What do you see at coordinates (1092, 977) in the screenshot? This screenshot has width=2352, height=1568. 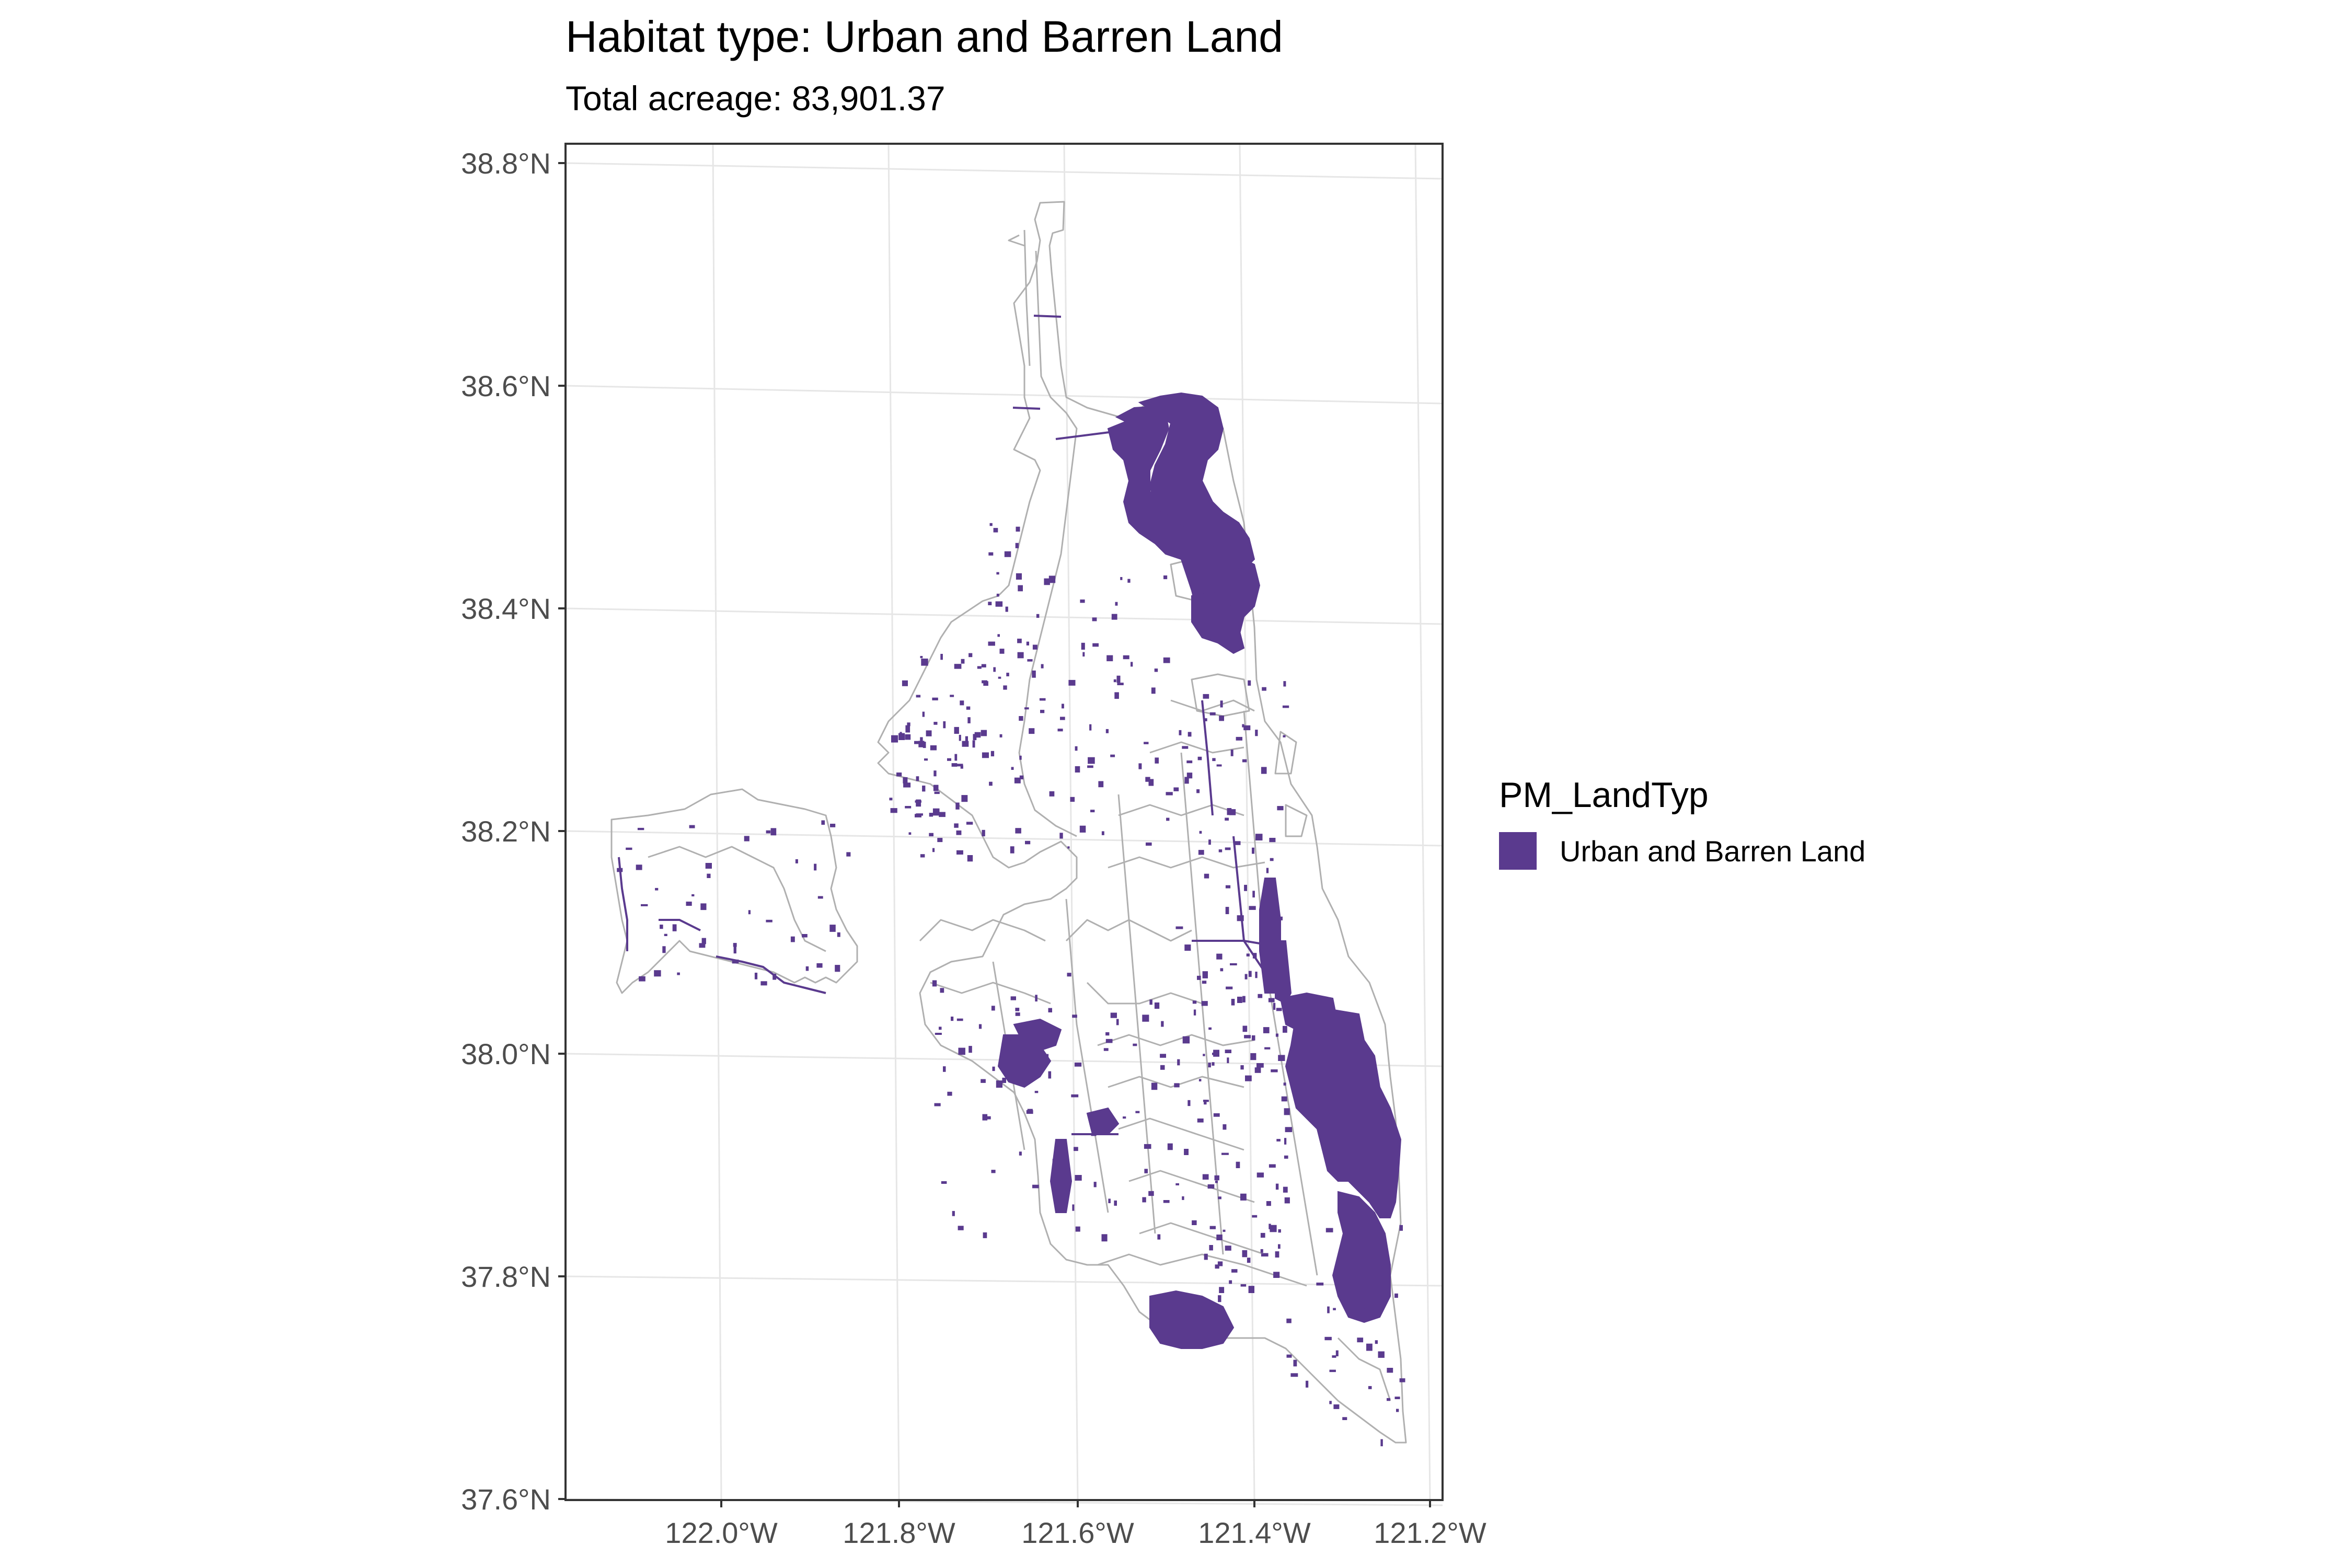 I see `boundary-west-delta-islands` at bounding box center [1092, 977].